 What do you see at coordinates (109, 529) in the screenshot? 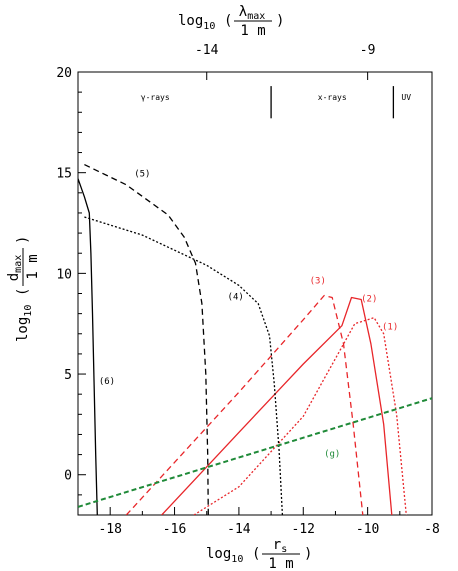
I see `x-tick-label: -18` at bounding box center [109, 529].